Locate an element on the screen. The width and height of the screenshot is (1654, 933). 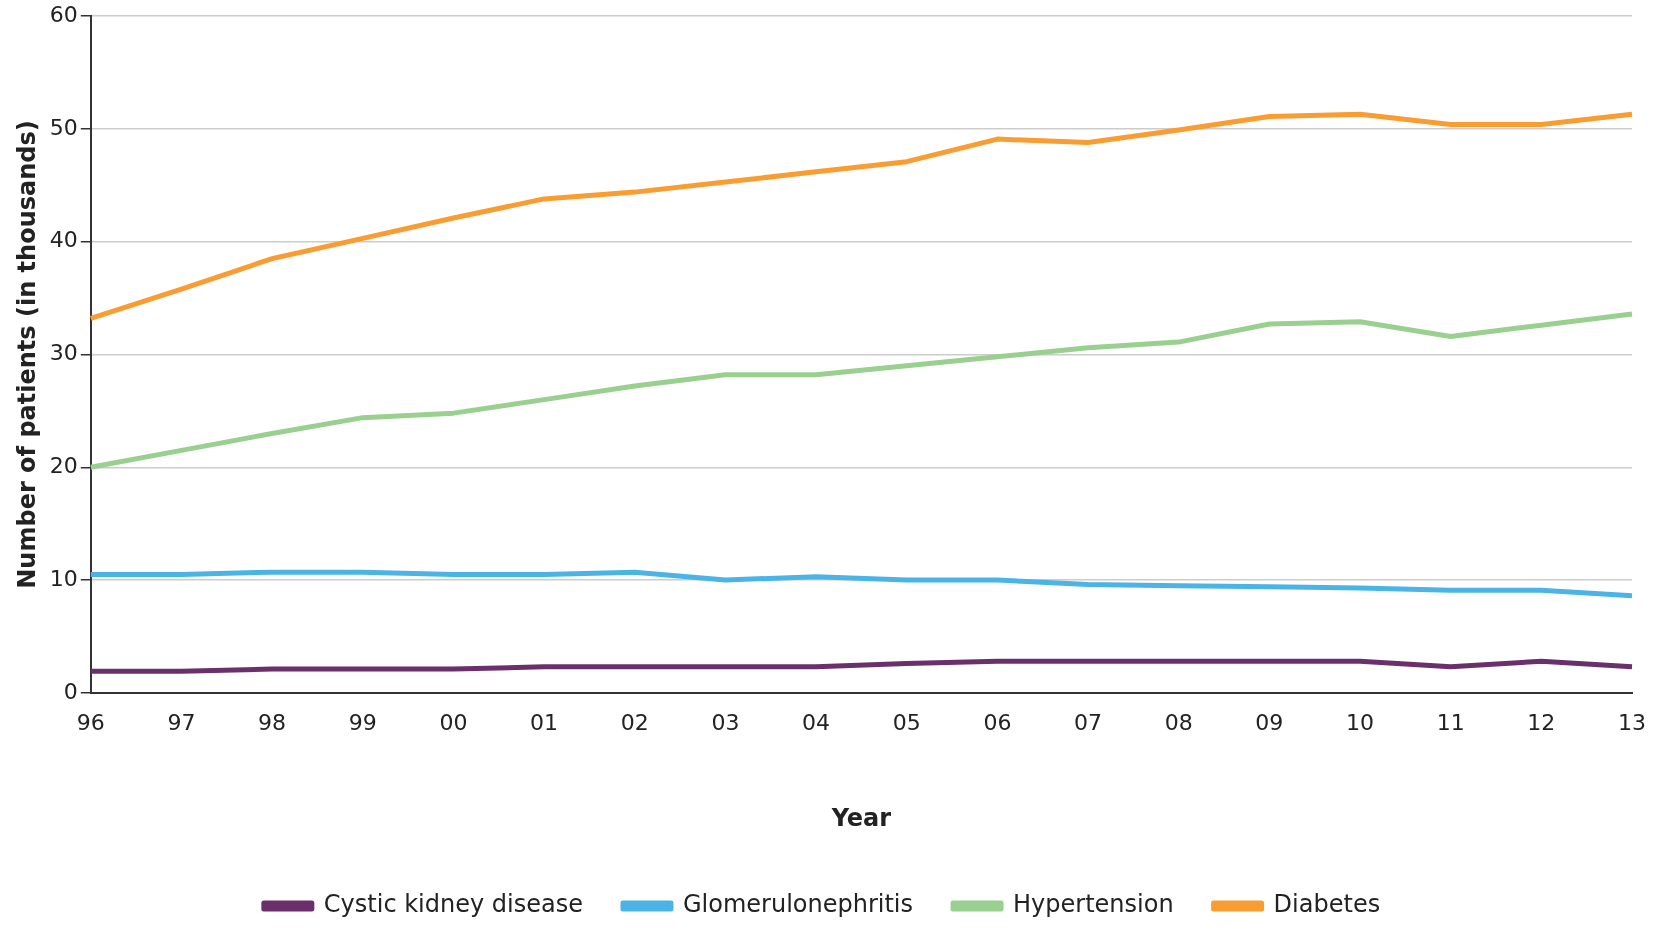
y-axis-title: Number of patients (in thousands) is located at coordinates (26, 354).